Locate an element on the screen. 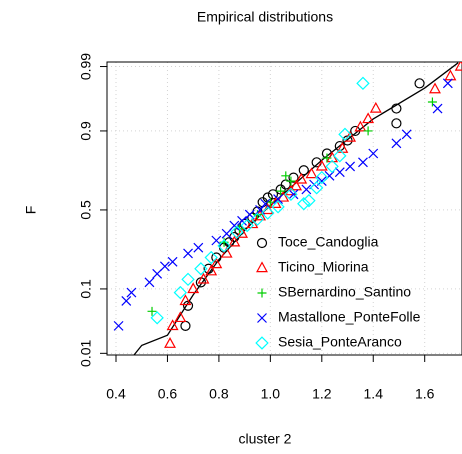 This screenshot has height=454, width=462. x-tick-label: 0.6 is located at coordinates (168, 394).